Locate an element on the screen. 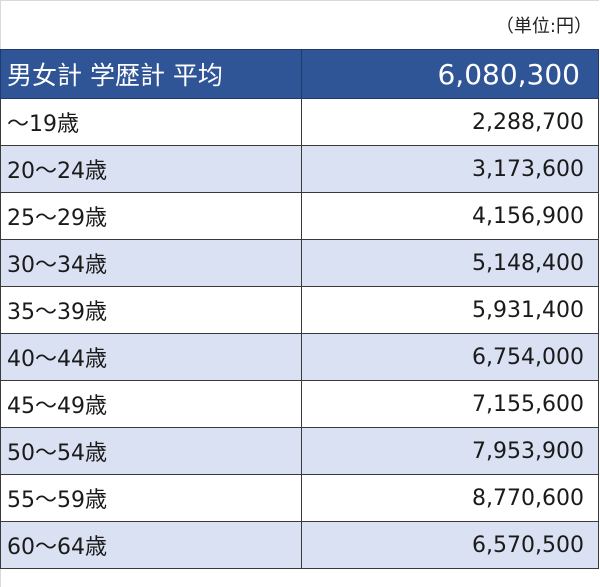 This screenshot has width=600, height=587. age-cell: 50～54歳 is located at coordinates (151, 451).